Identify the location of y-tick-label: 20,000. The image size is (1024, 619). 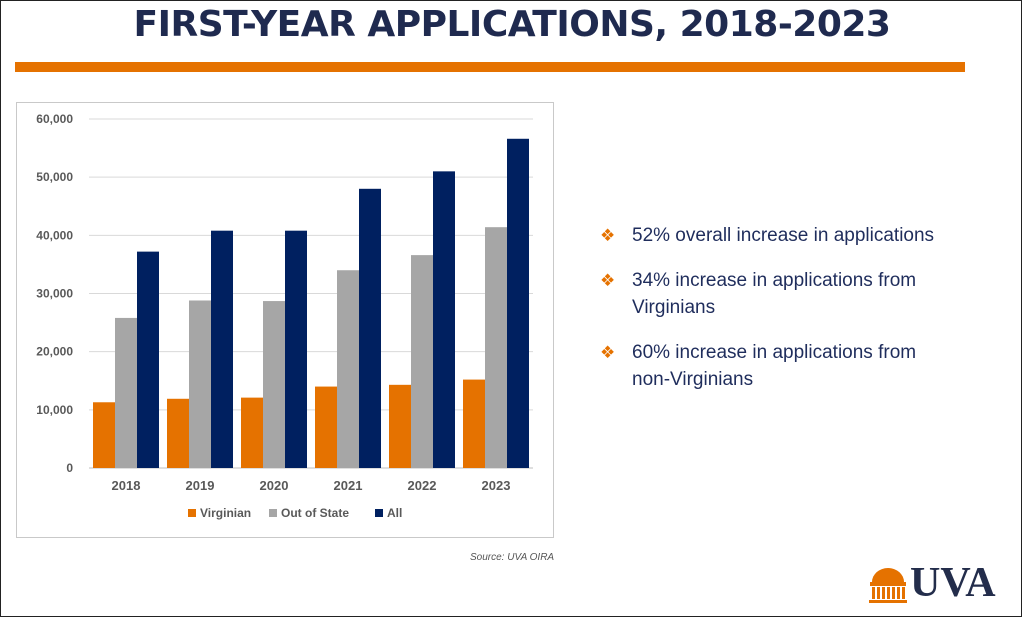
(54, 352).